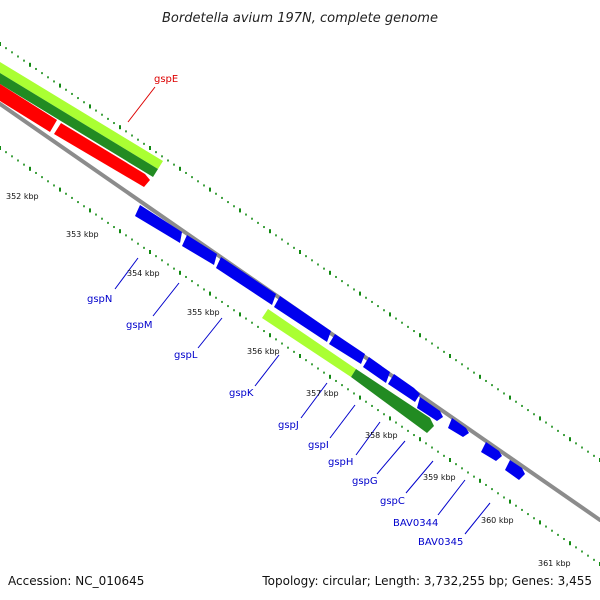 This screenshot has height=600, width=600. I want to click on gene-label-gspG: gspG, so click(365, 481).